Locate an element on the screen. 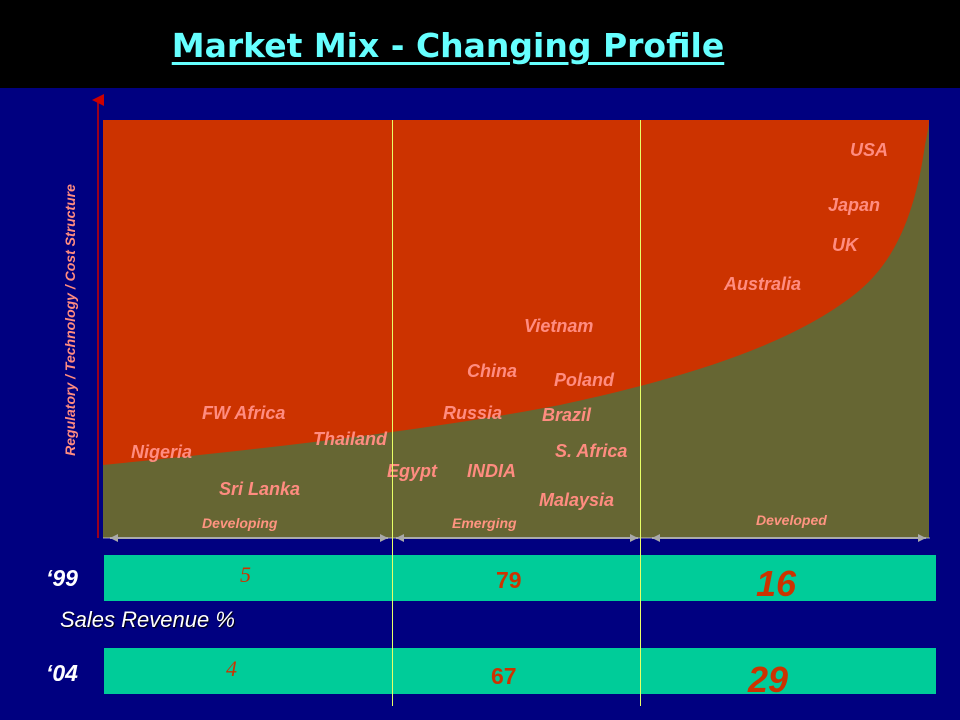 The width and height of the screenshot is (960, 720). zone-label-developed: Developed is located at coordinates (791, 520).